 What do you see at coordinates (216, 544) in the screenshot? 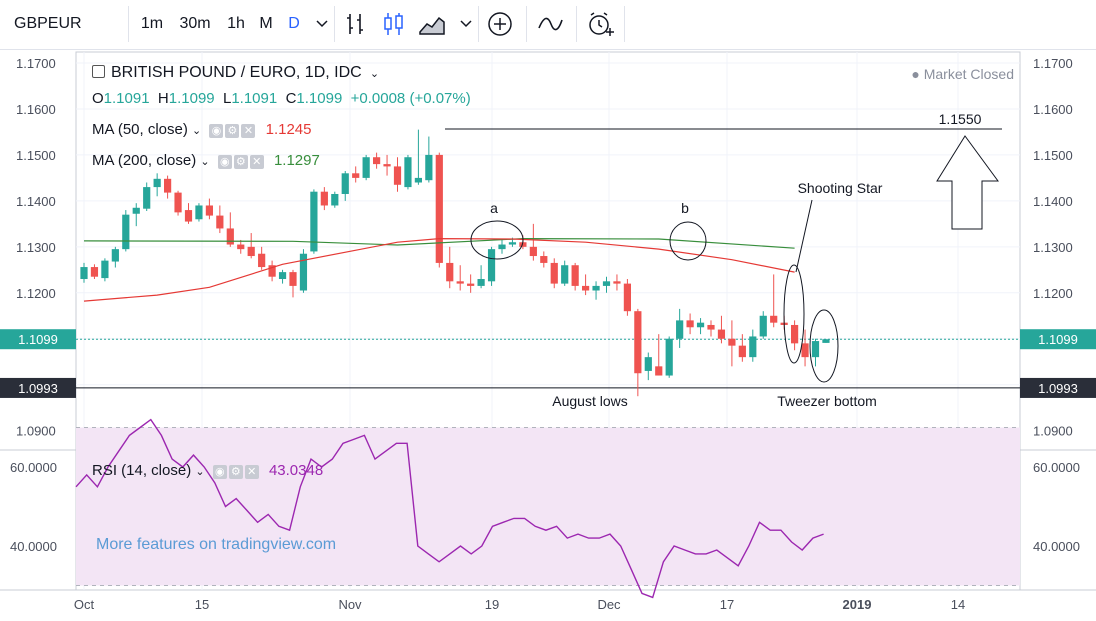
I see `tradingview-watermark: More features on tradingview.com` at bounding box center [216, 544].